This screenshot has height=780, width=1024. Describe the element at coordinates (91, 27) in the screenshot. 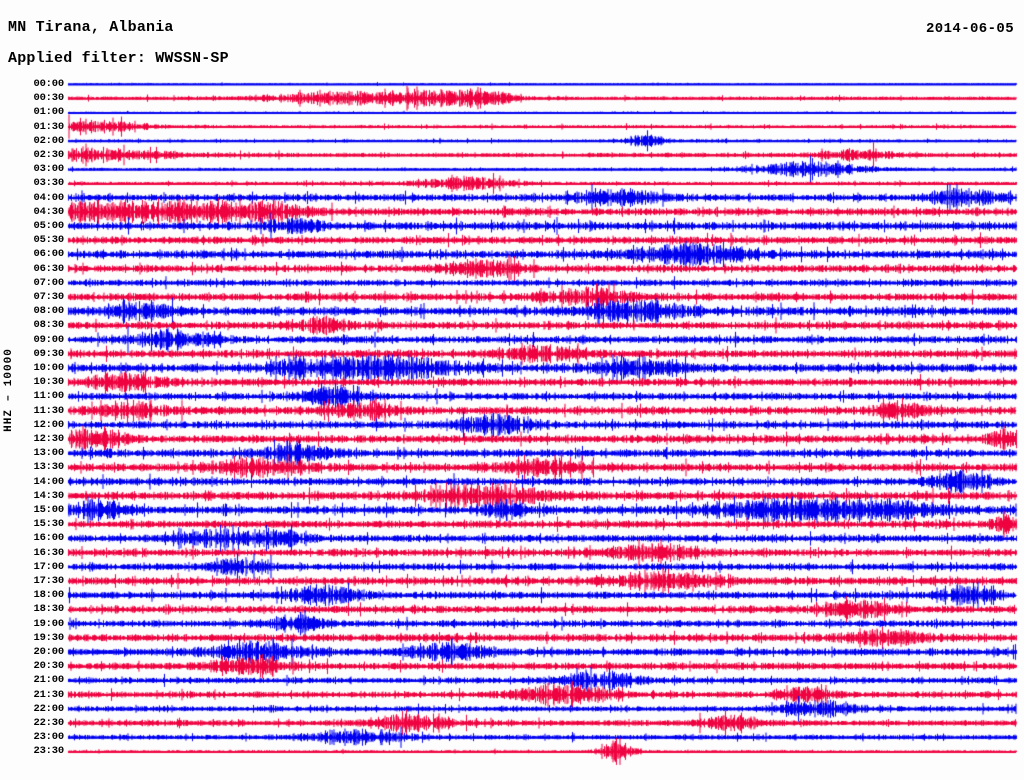

I see `page-title: MN Tirana, Albania` at that location.